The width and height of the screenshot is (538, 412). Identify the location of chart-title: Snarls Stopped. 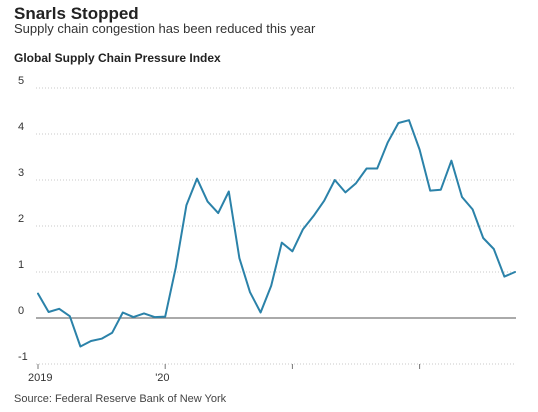
(76, 13).